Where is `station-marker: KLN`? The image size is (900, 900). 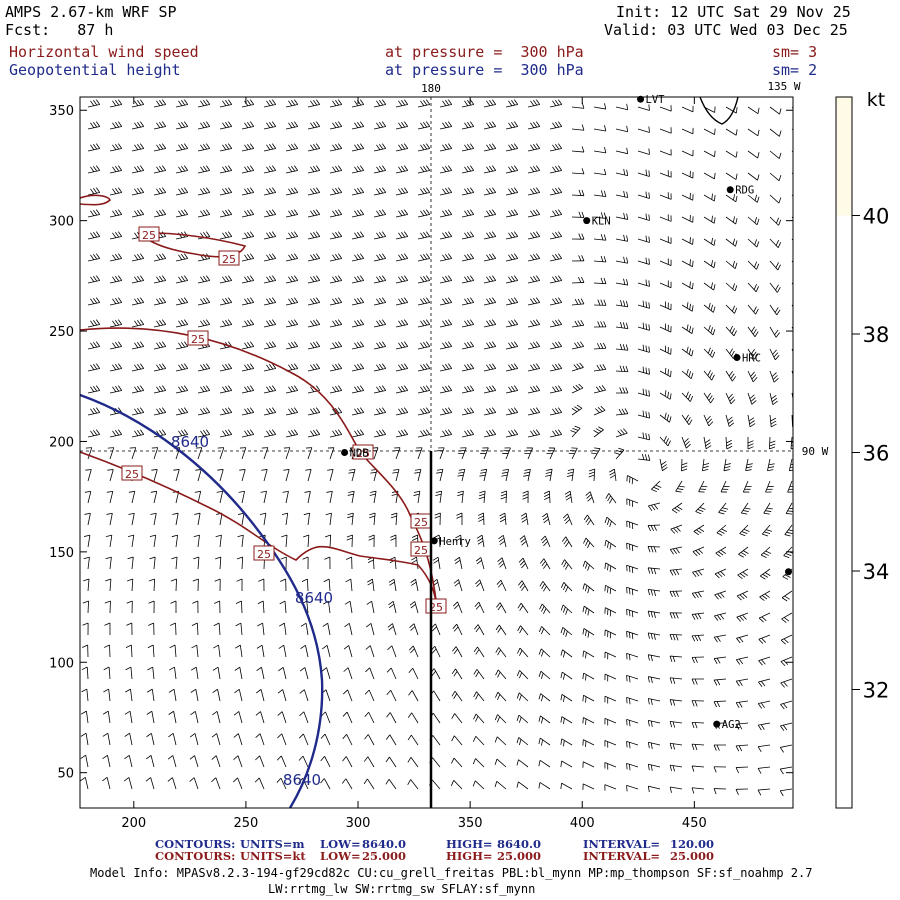
station-marker: KLN is located at coordinates (597, 222).